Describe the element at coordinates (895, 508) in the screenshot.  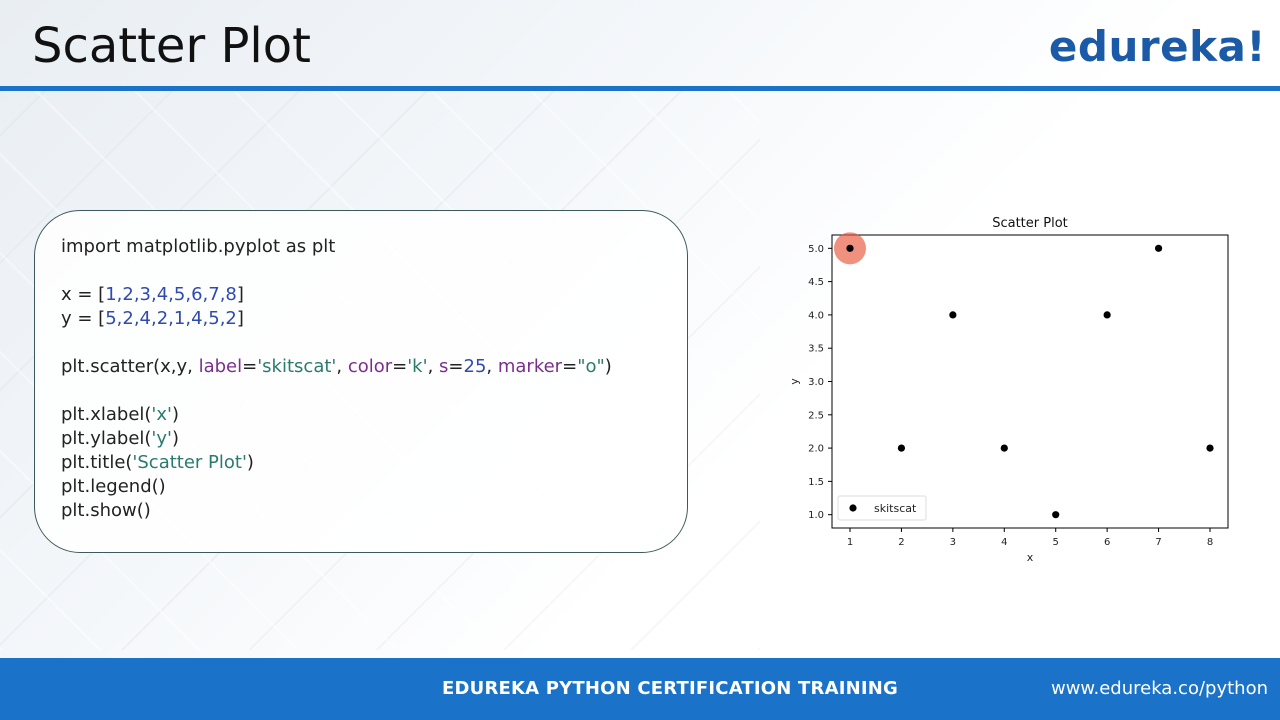
I see `legend-label: skitscat` at that location.